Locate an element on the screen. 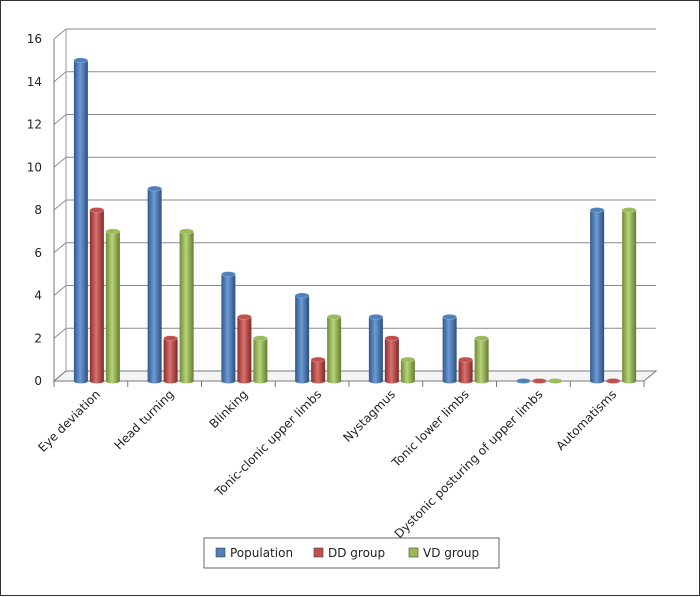 The width and height of the screenshot is (700, 597). y-tick-label: 4 is located at coordinates (38, 296).